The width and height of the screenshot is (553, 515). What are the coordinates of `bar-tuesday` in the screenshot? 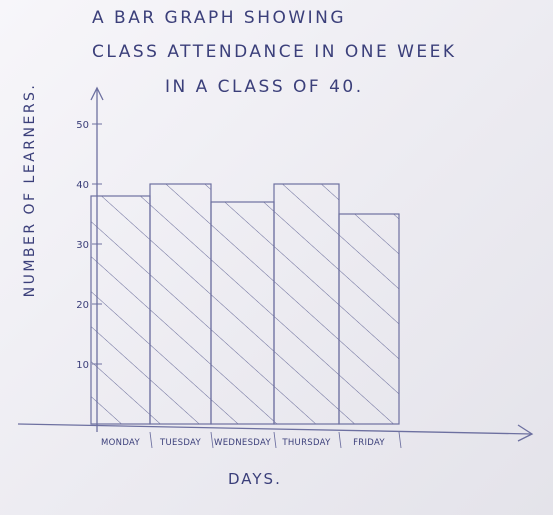 It's located at (180, 304).